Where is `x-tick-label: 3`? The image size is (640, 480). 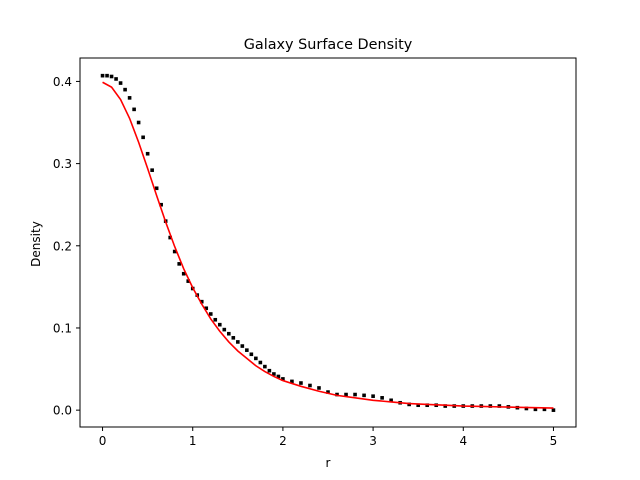 x-tick-label: 3 is located at coordinates (373, 441).